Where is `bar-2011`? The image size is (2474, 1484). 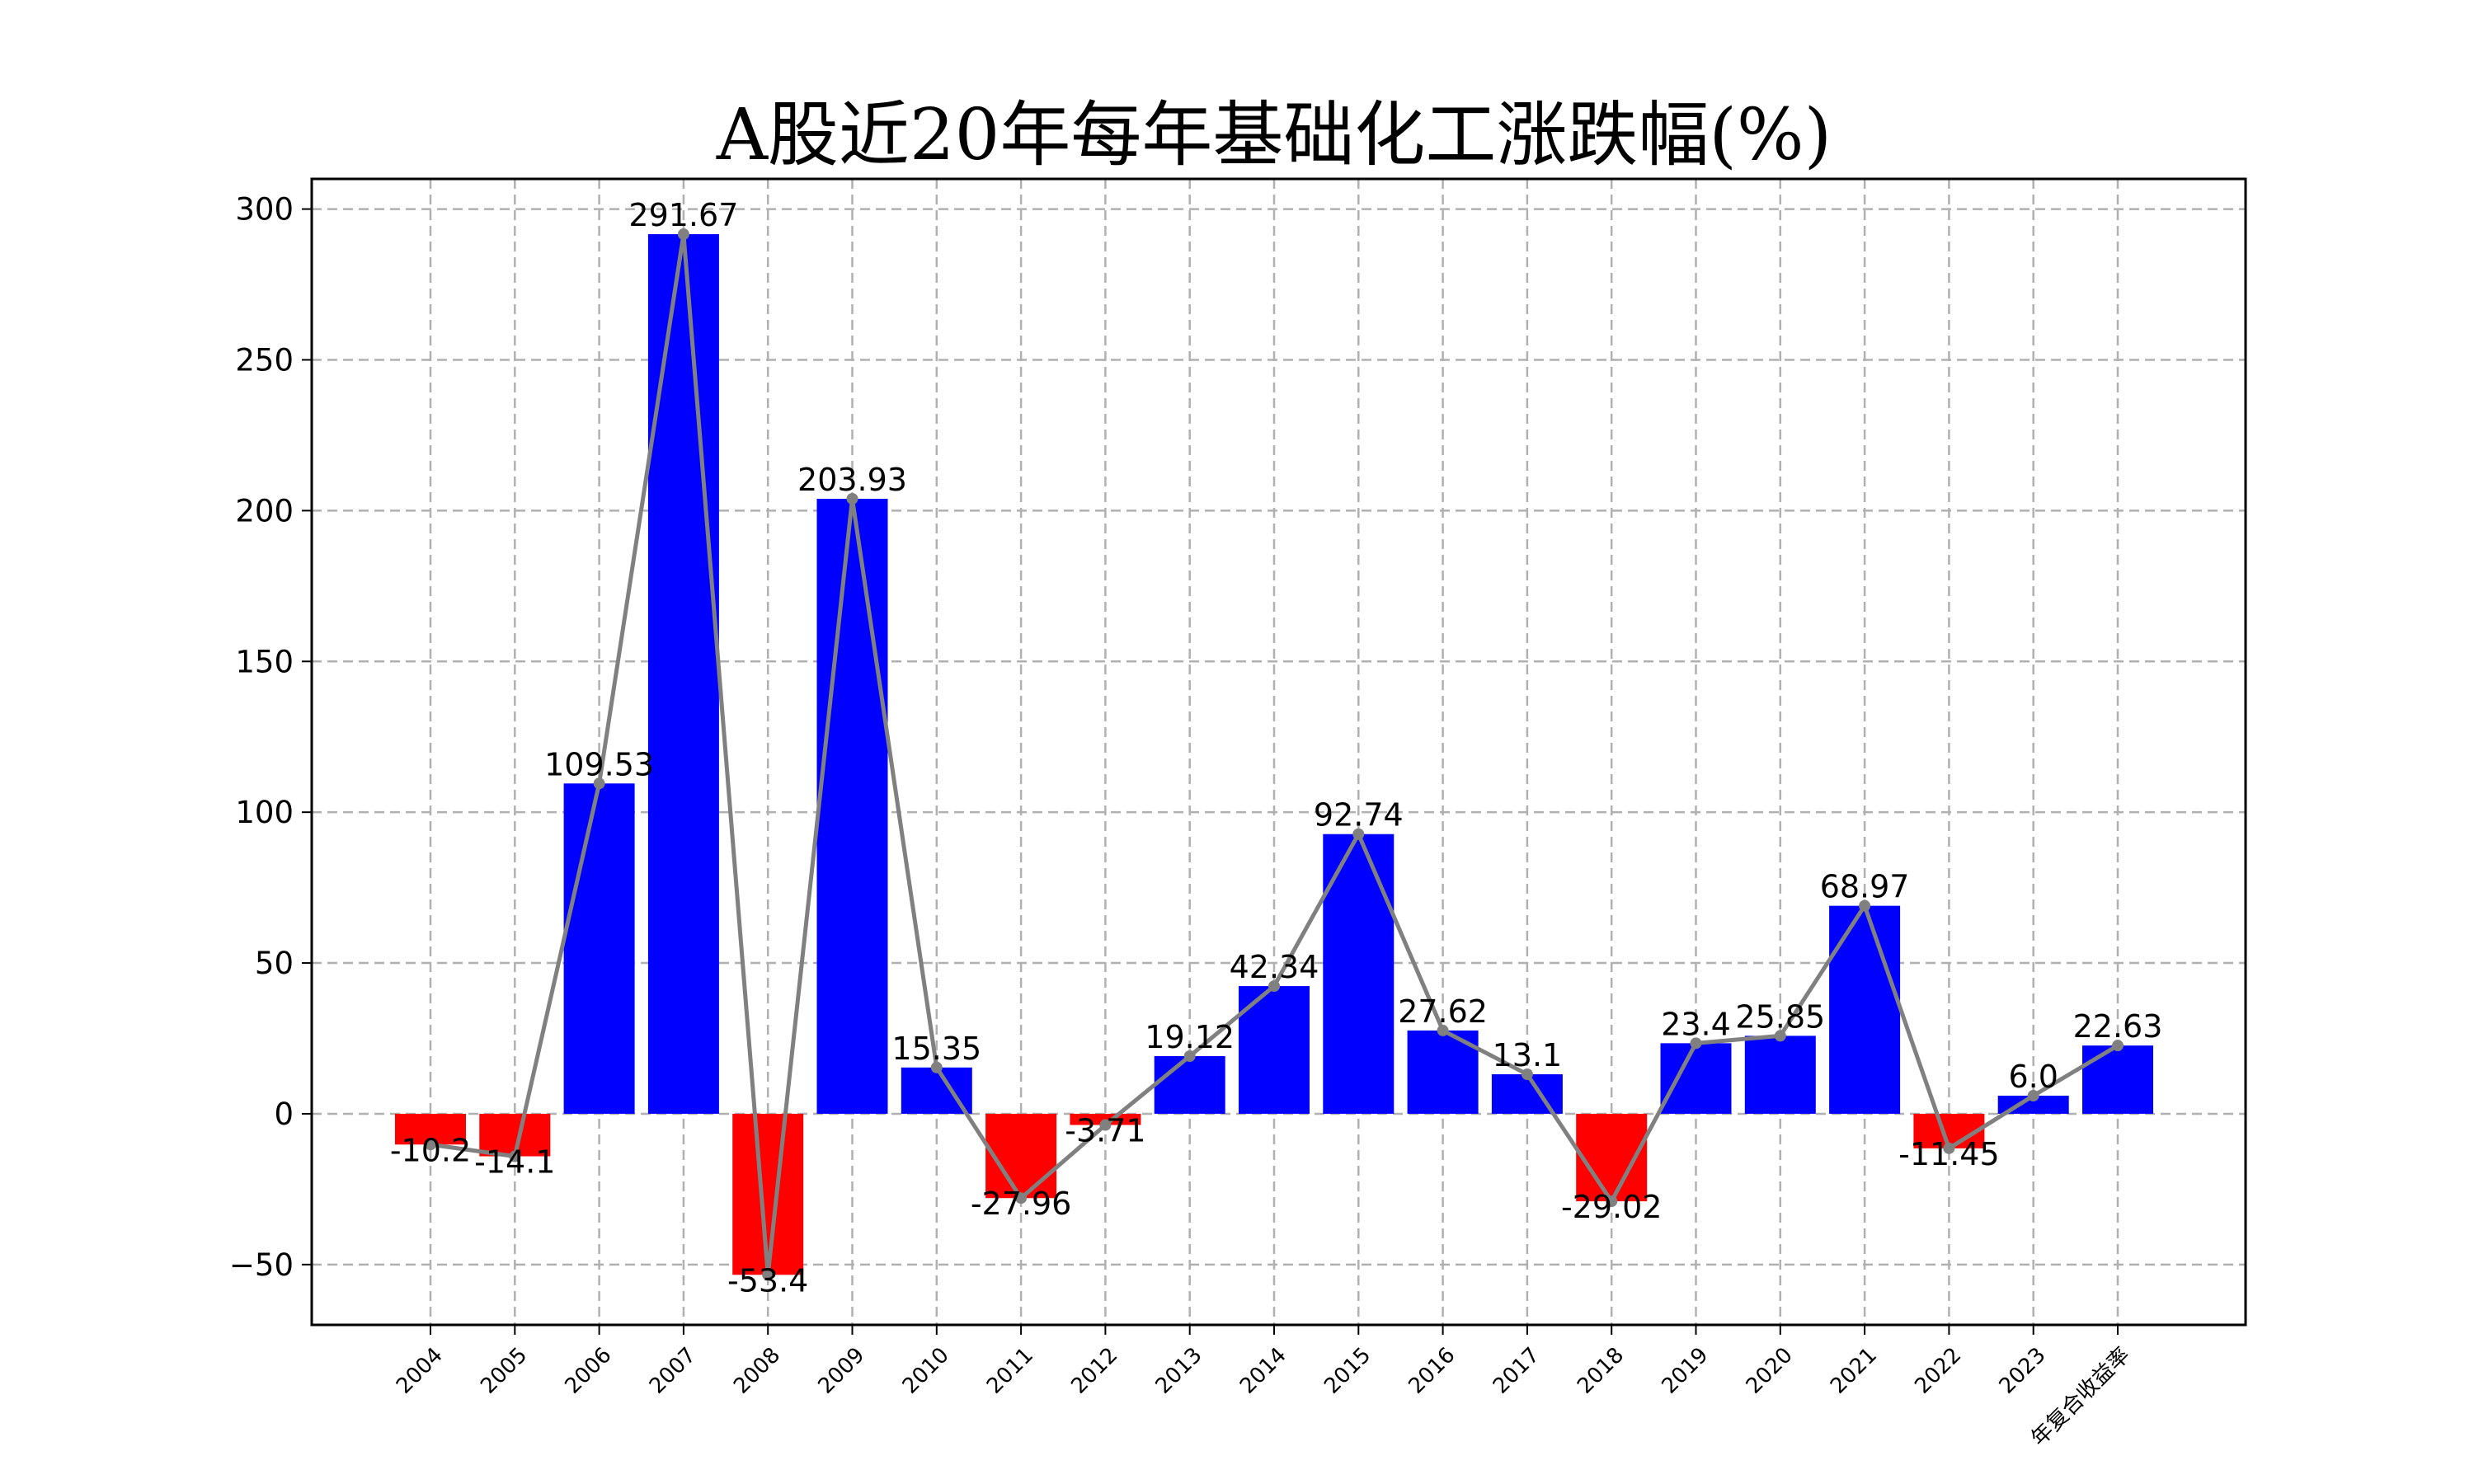 bar-2011 is located at coordinates (1021, 1156).